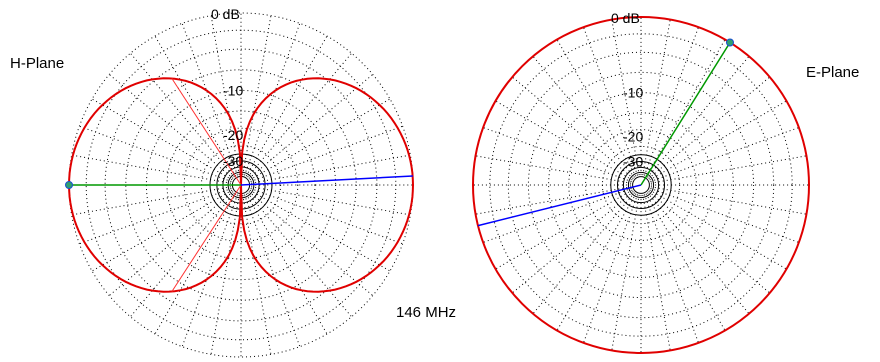 The width and height of the screenshot is (880, 362). I want to click on h-plane-title: H-Plane, so click(37, 63).